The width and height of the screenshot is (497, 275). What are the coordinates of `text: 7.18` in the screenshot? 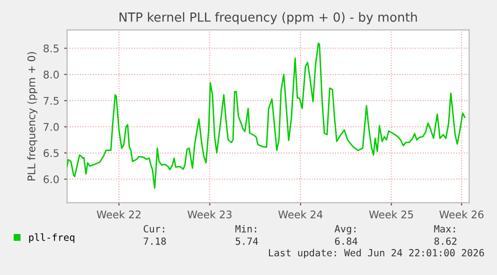 It's located at (155, 241).